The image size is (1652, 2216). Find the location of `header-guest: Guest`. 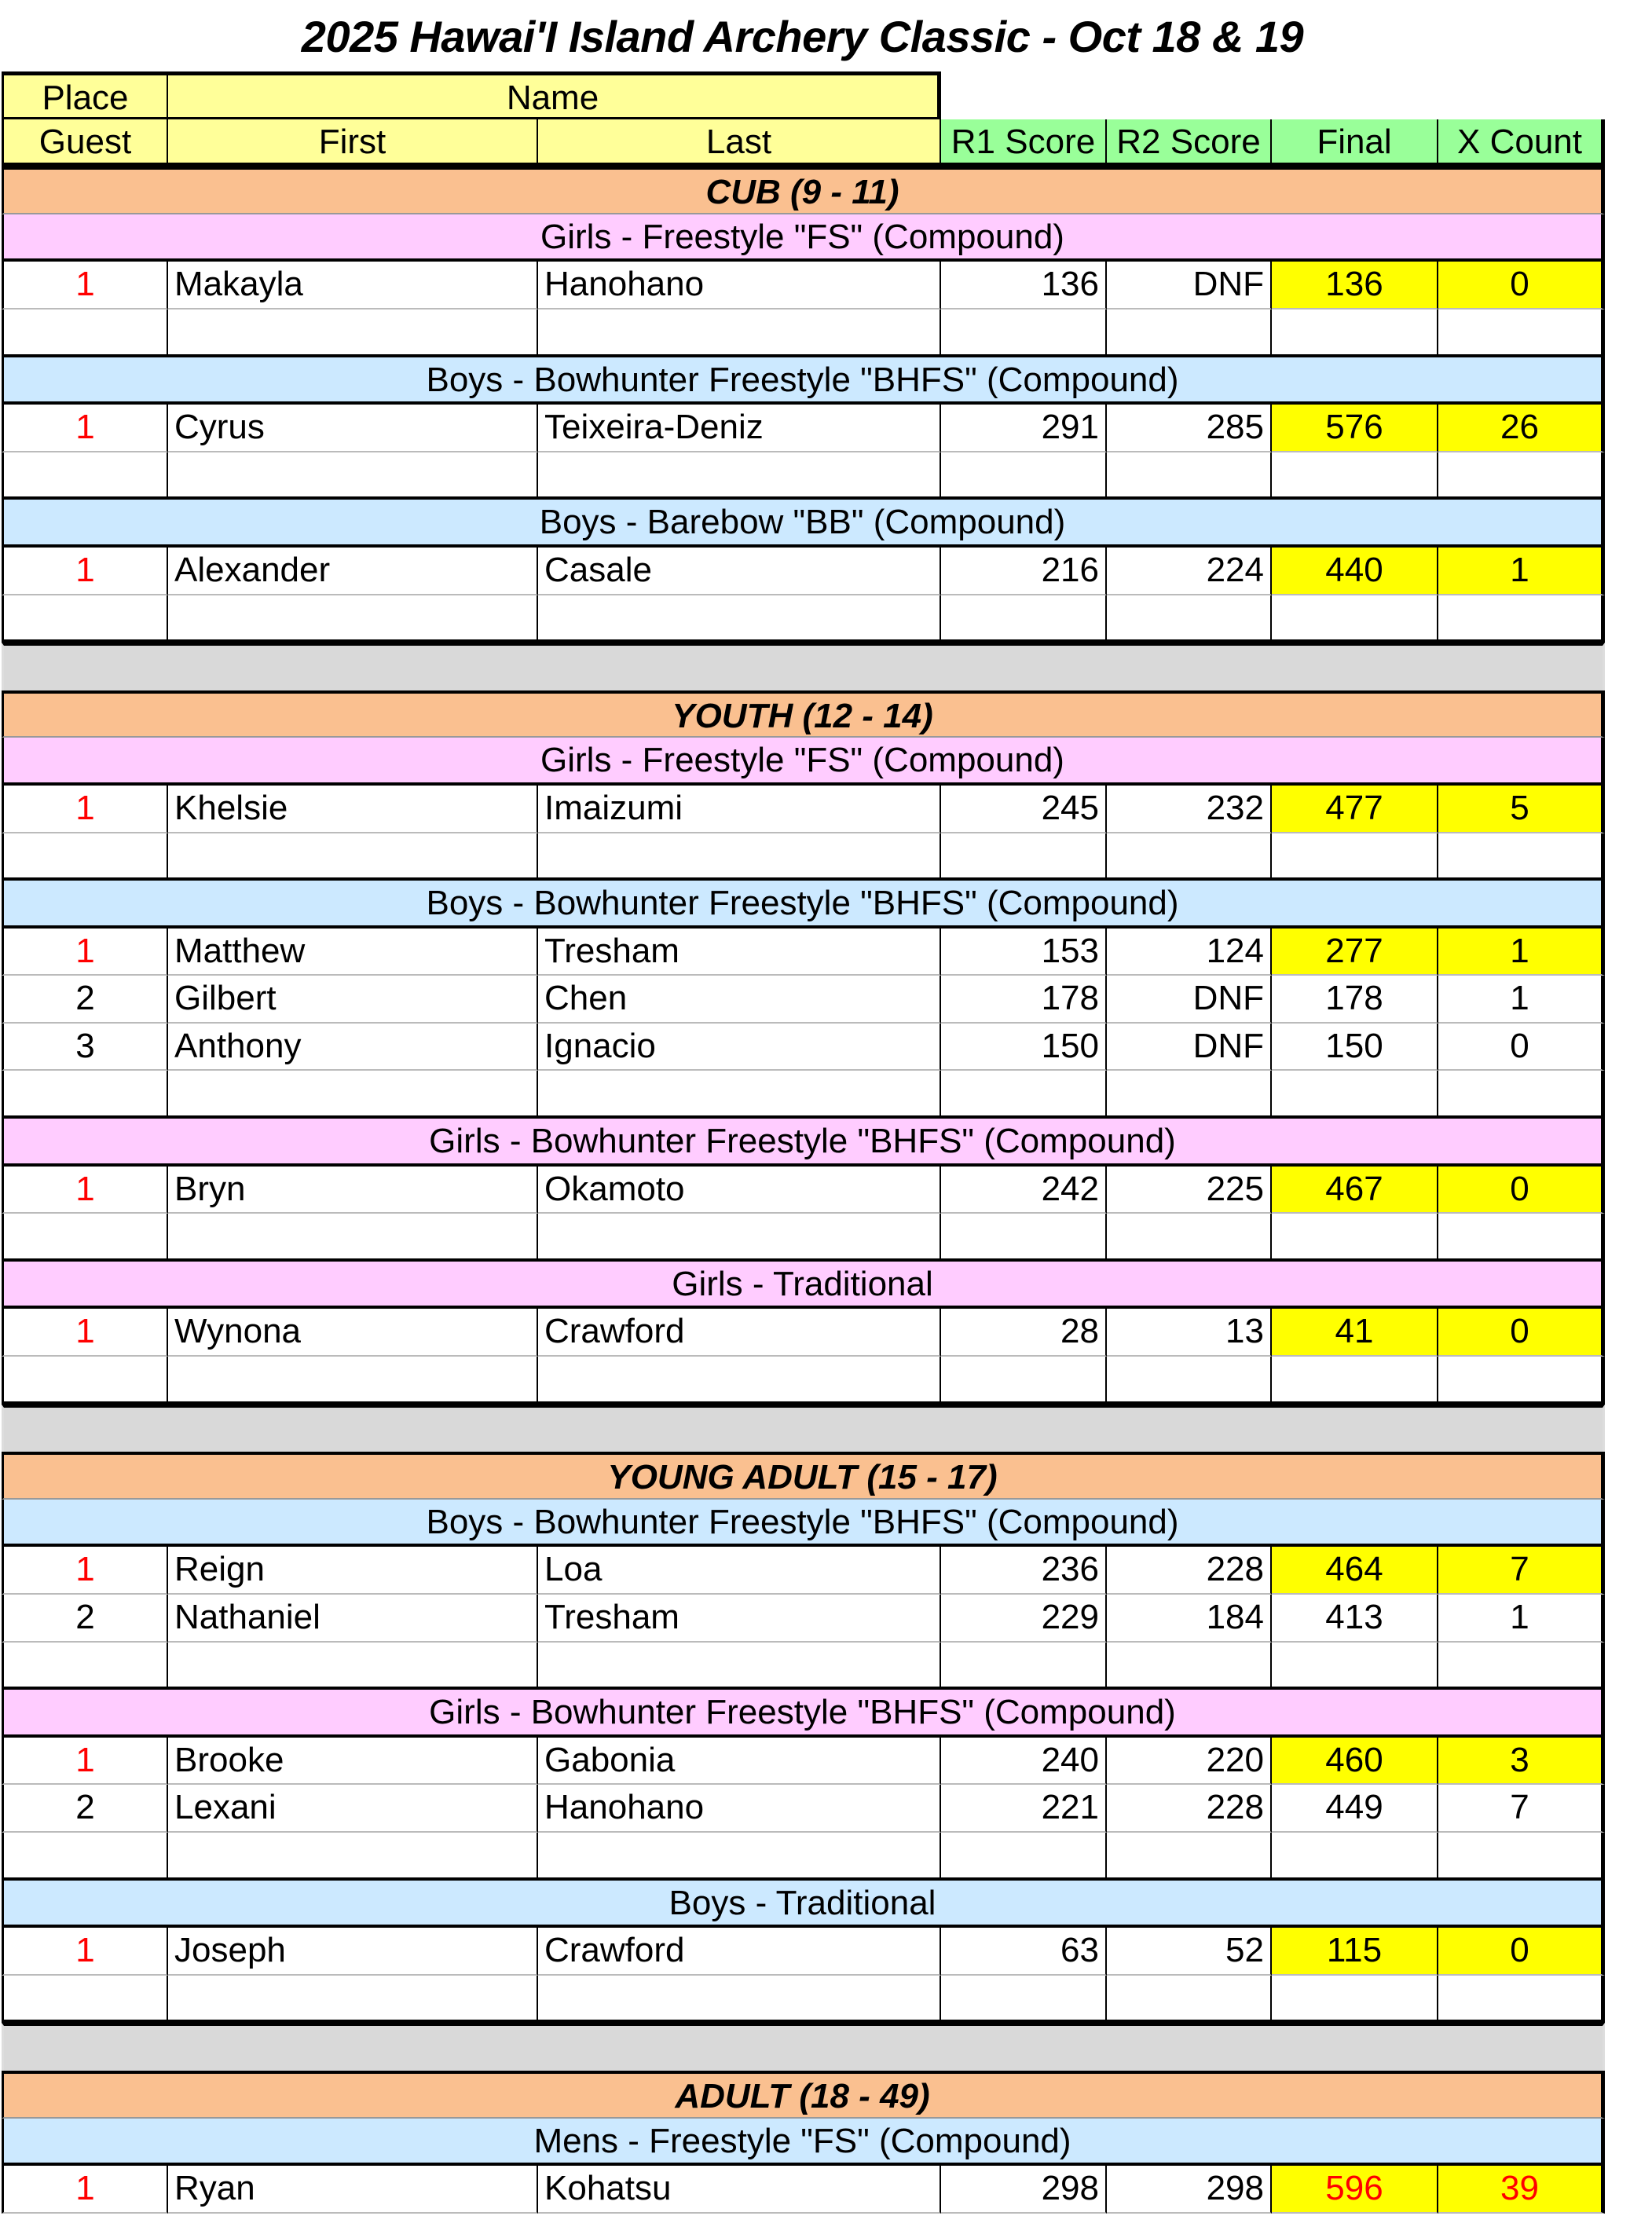

header-guest: Guest is located at coordinates (85, 143).